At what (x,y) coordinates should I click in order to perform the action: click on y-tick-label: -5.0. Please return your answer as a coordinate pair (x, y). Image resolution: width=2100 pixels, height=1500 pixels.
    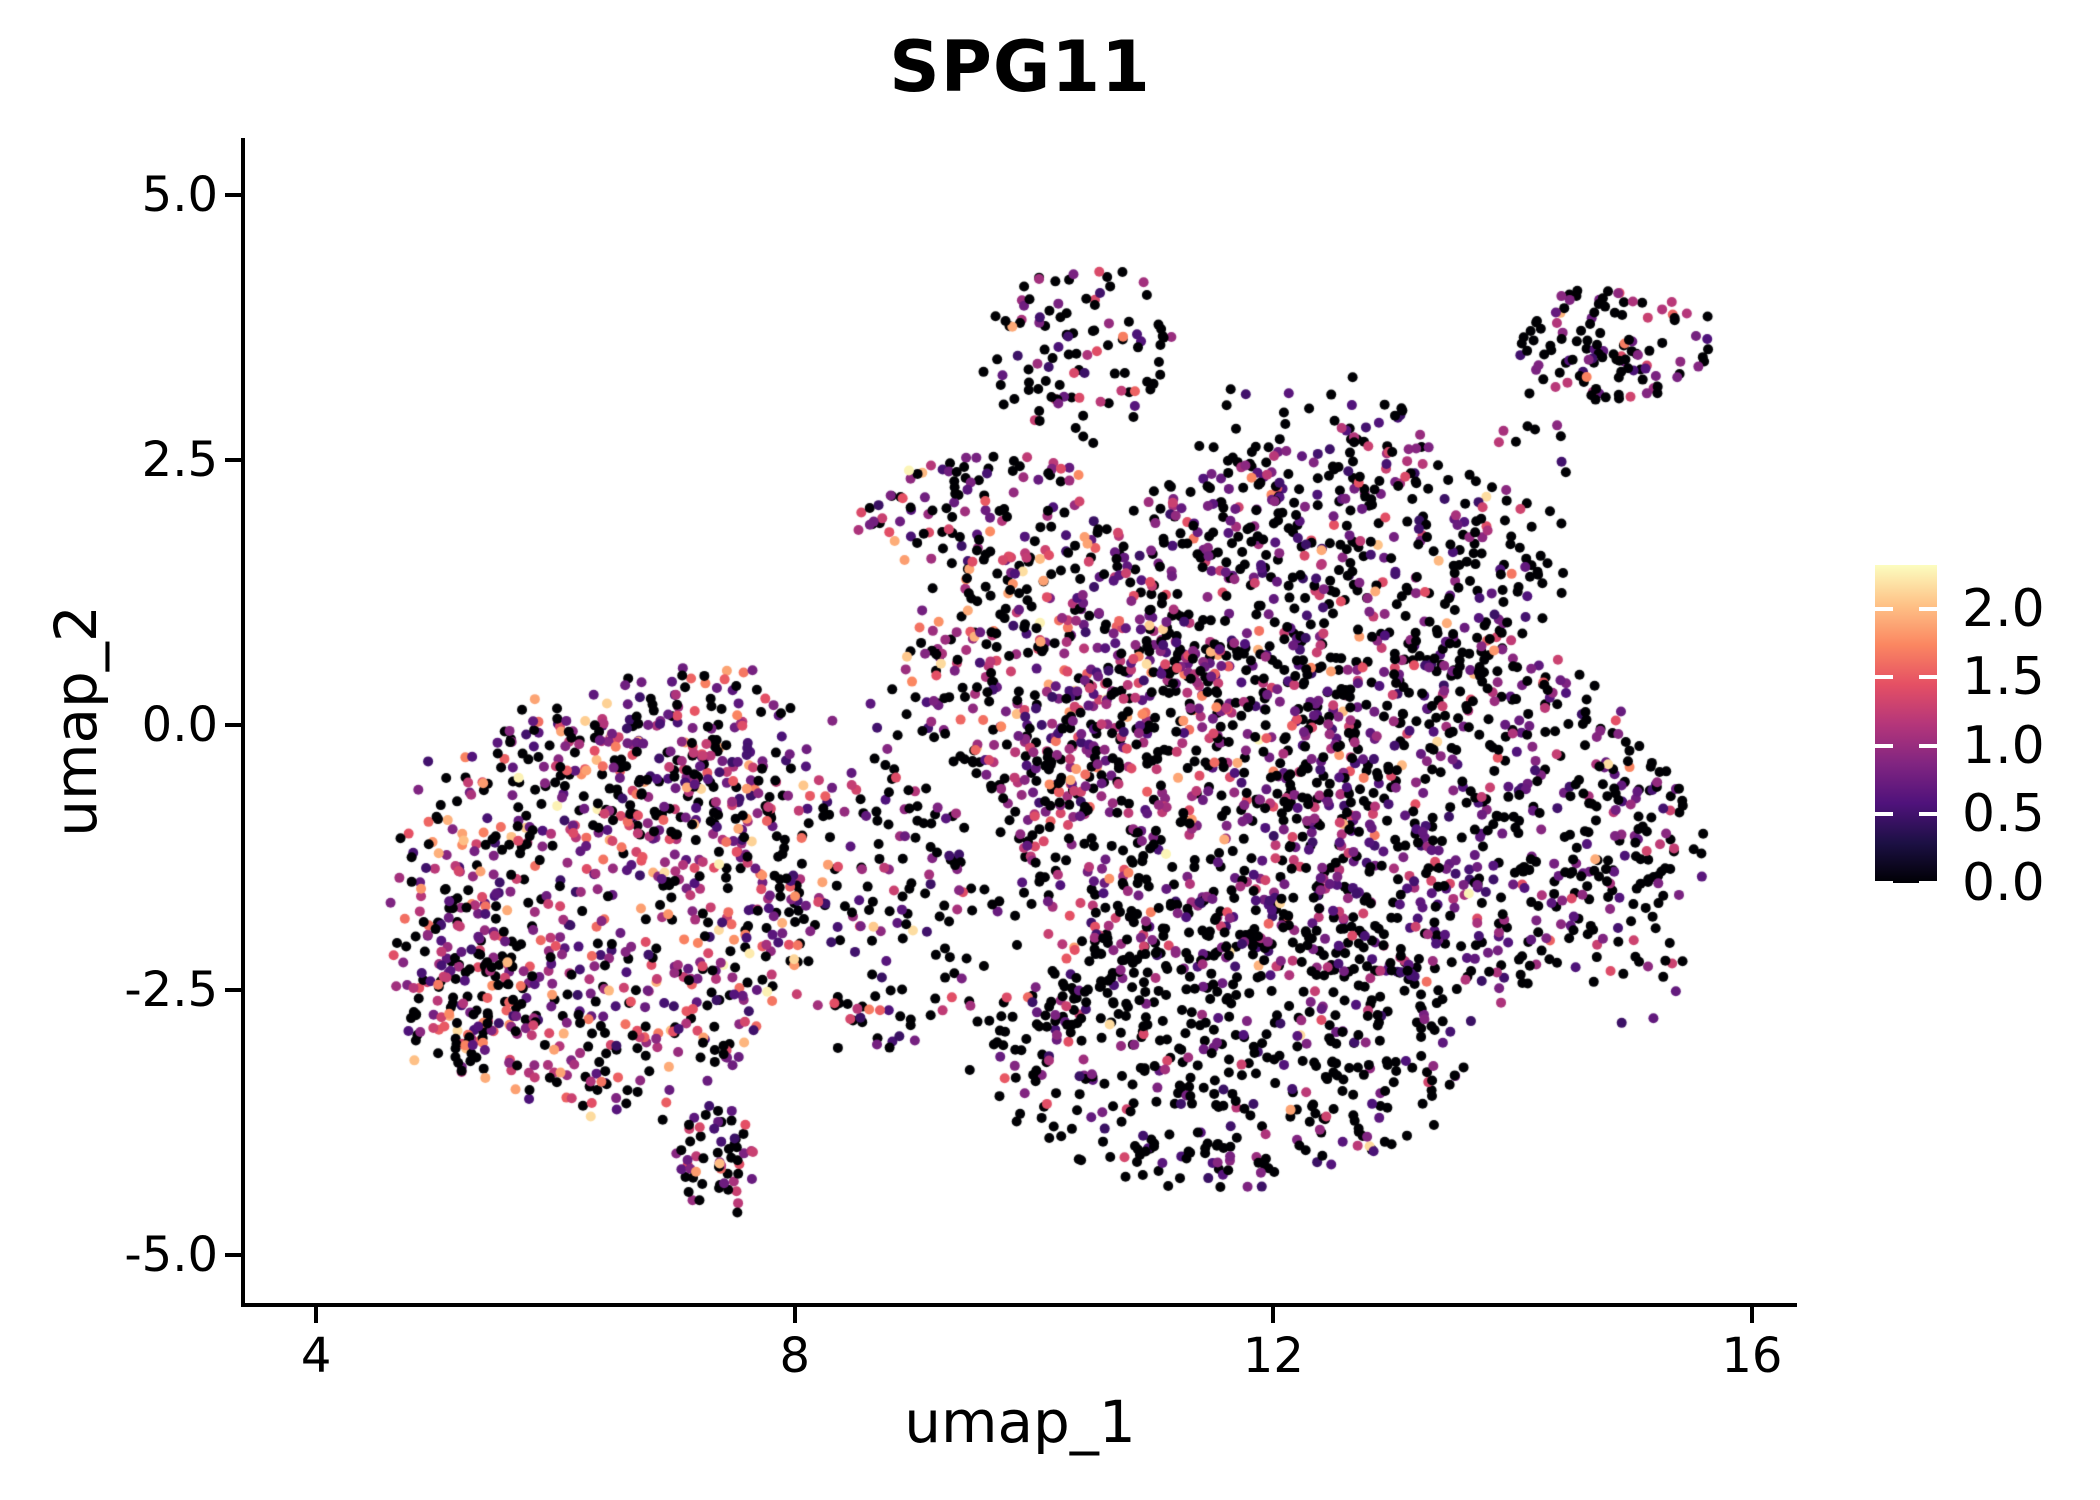
    Looking at the image, I should click on (171, 1254).